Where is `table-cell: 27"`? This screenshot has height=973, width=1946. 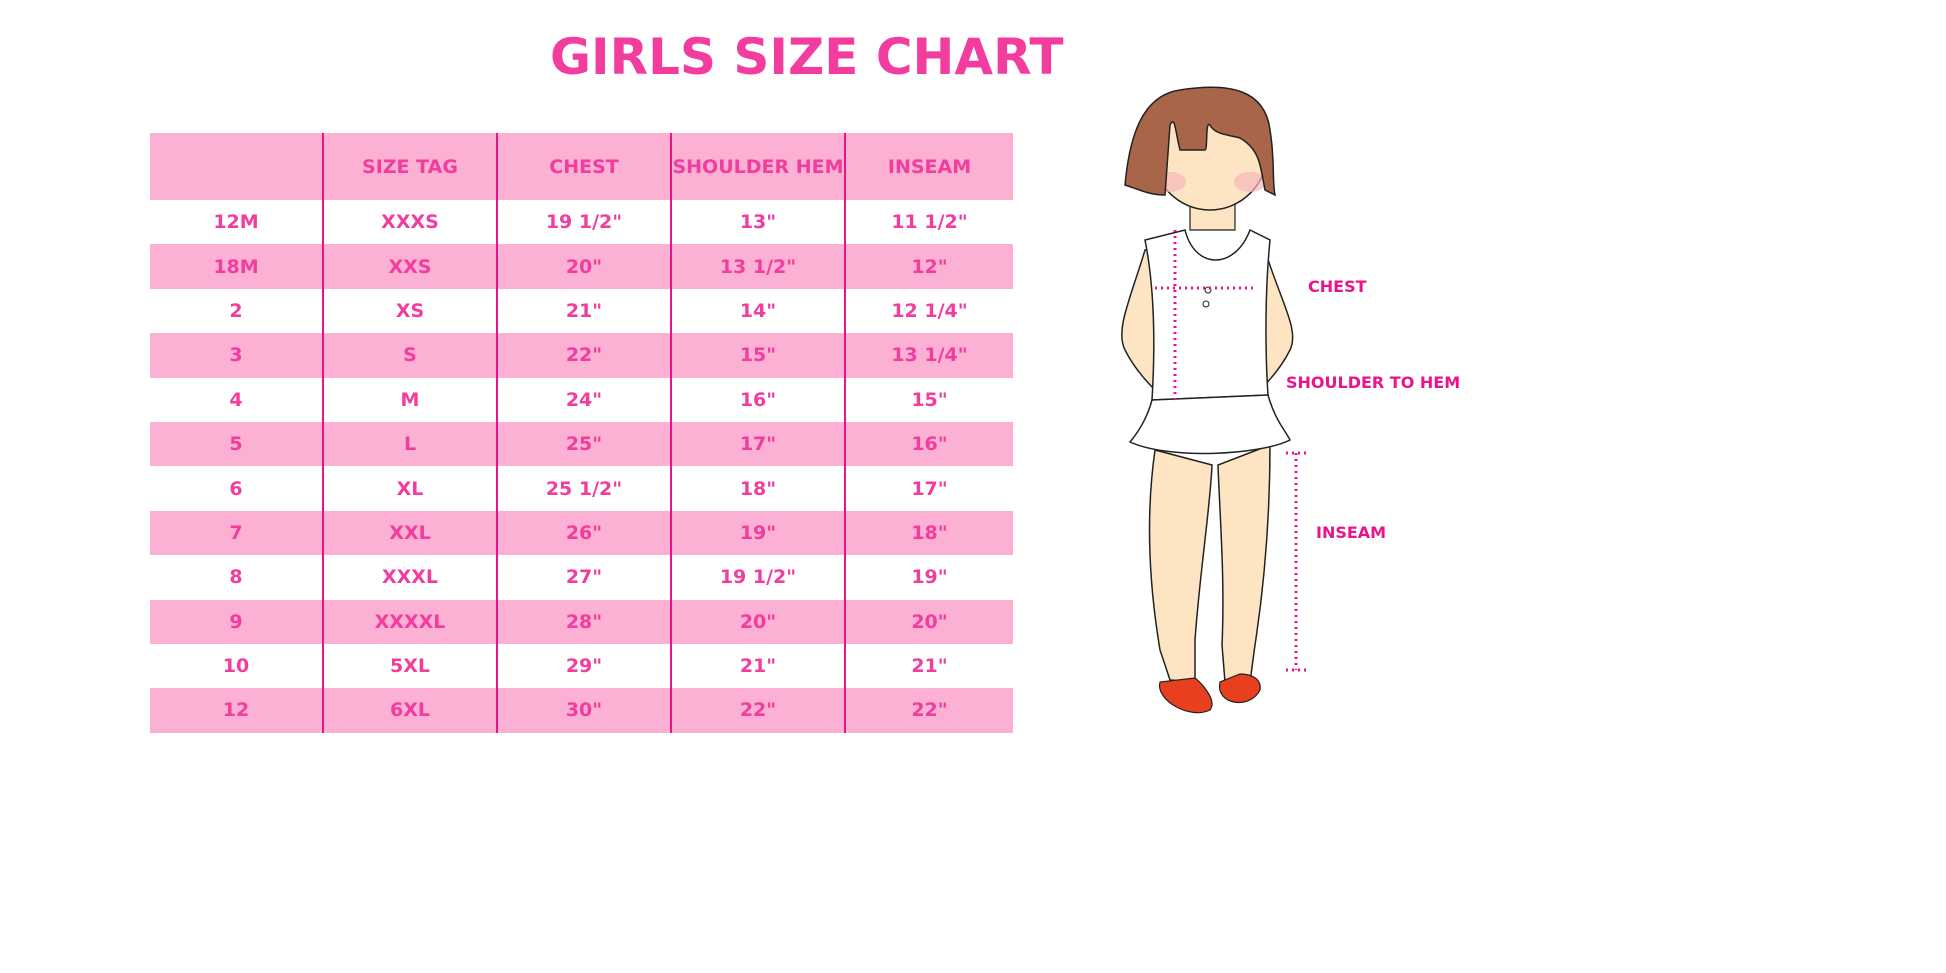 table-cell: 27" is located at coordinates (583, 577).